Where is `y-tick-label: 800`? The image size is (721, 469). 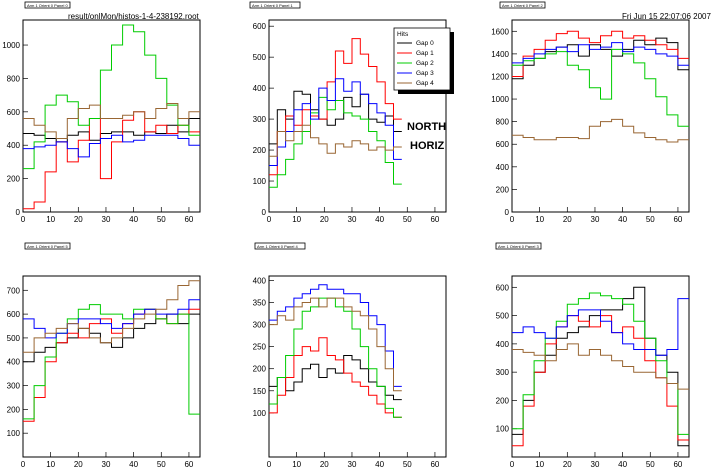 y-tick-label: 800 is located at coordinates (503, 122).